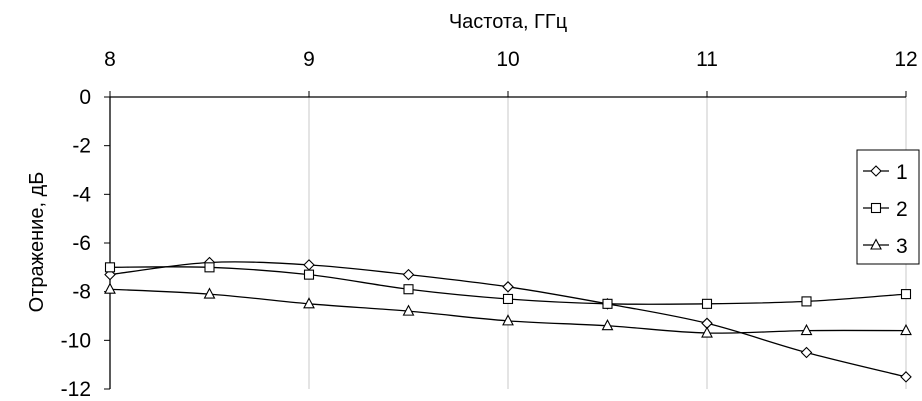 The width and height of the screenshot is (922, 401). What do you see at coordinates (902, 246) in the screenshot?
I see `legend-label-3: 3` at bounding box center [902, 246].